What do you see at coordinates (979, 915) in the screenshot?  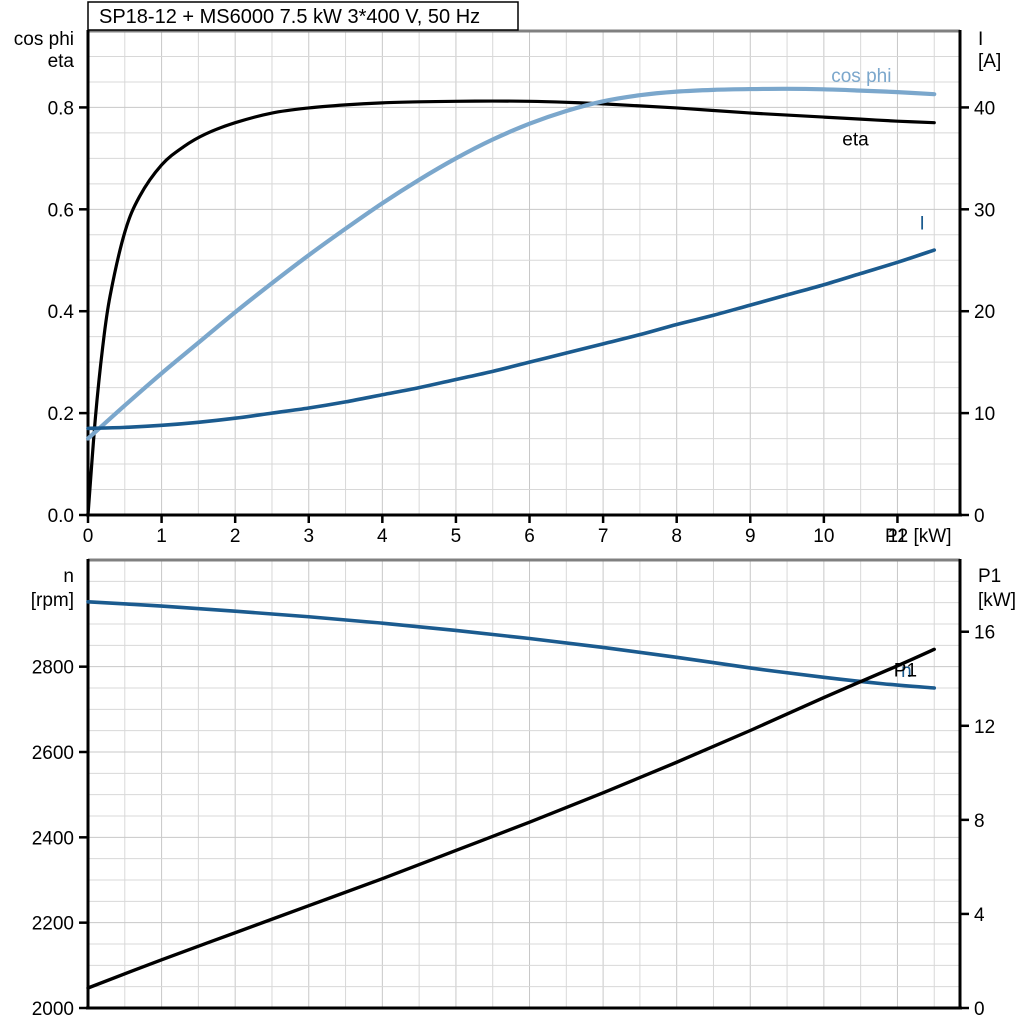 I see `y-tick-label-right: 4` at bounding box center [979, 915].